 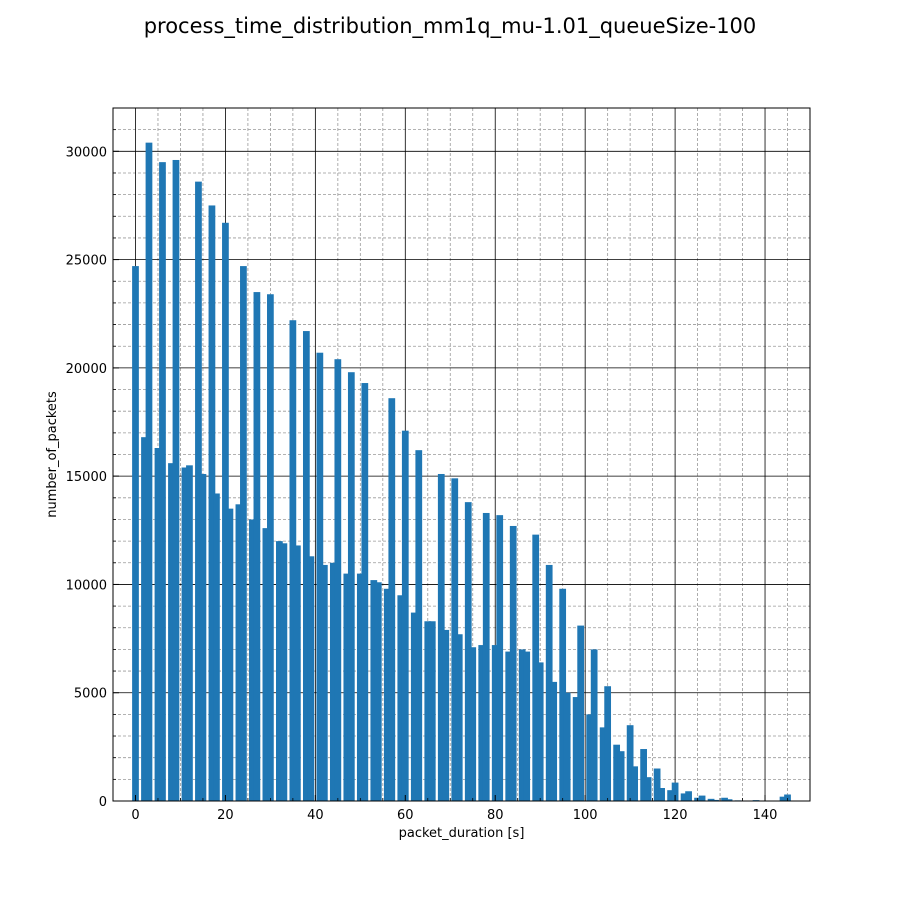 I want to click on x-axis-label: packet_duration [s], so click(x=462, y=833).